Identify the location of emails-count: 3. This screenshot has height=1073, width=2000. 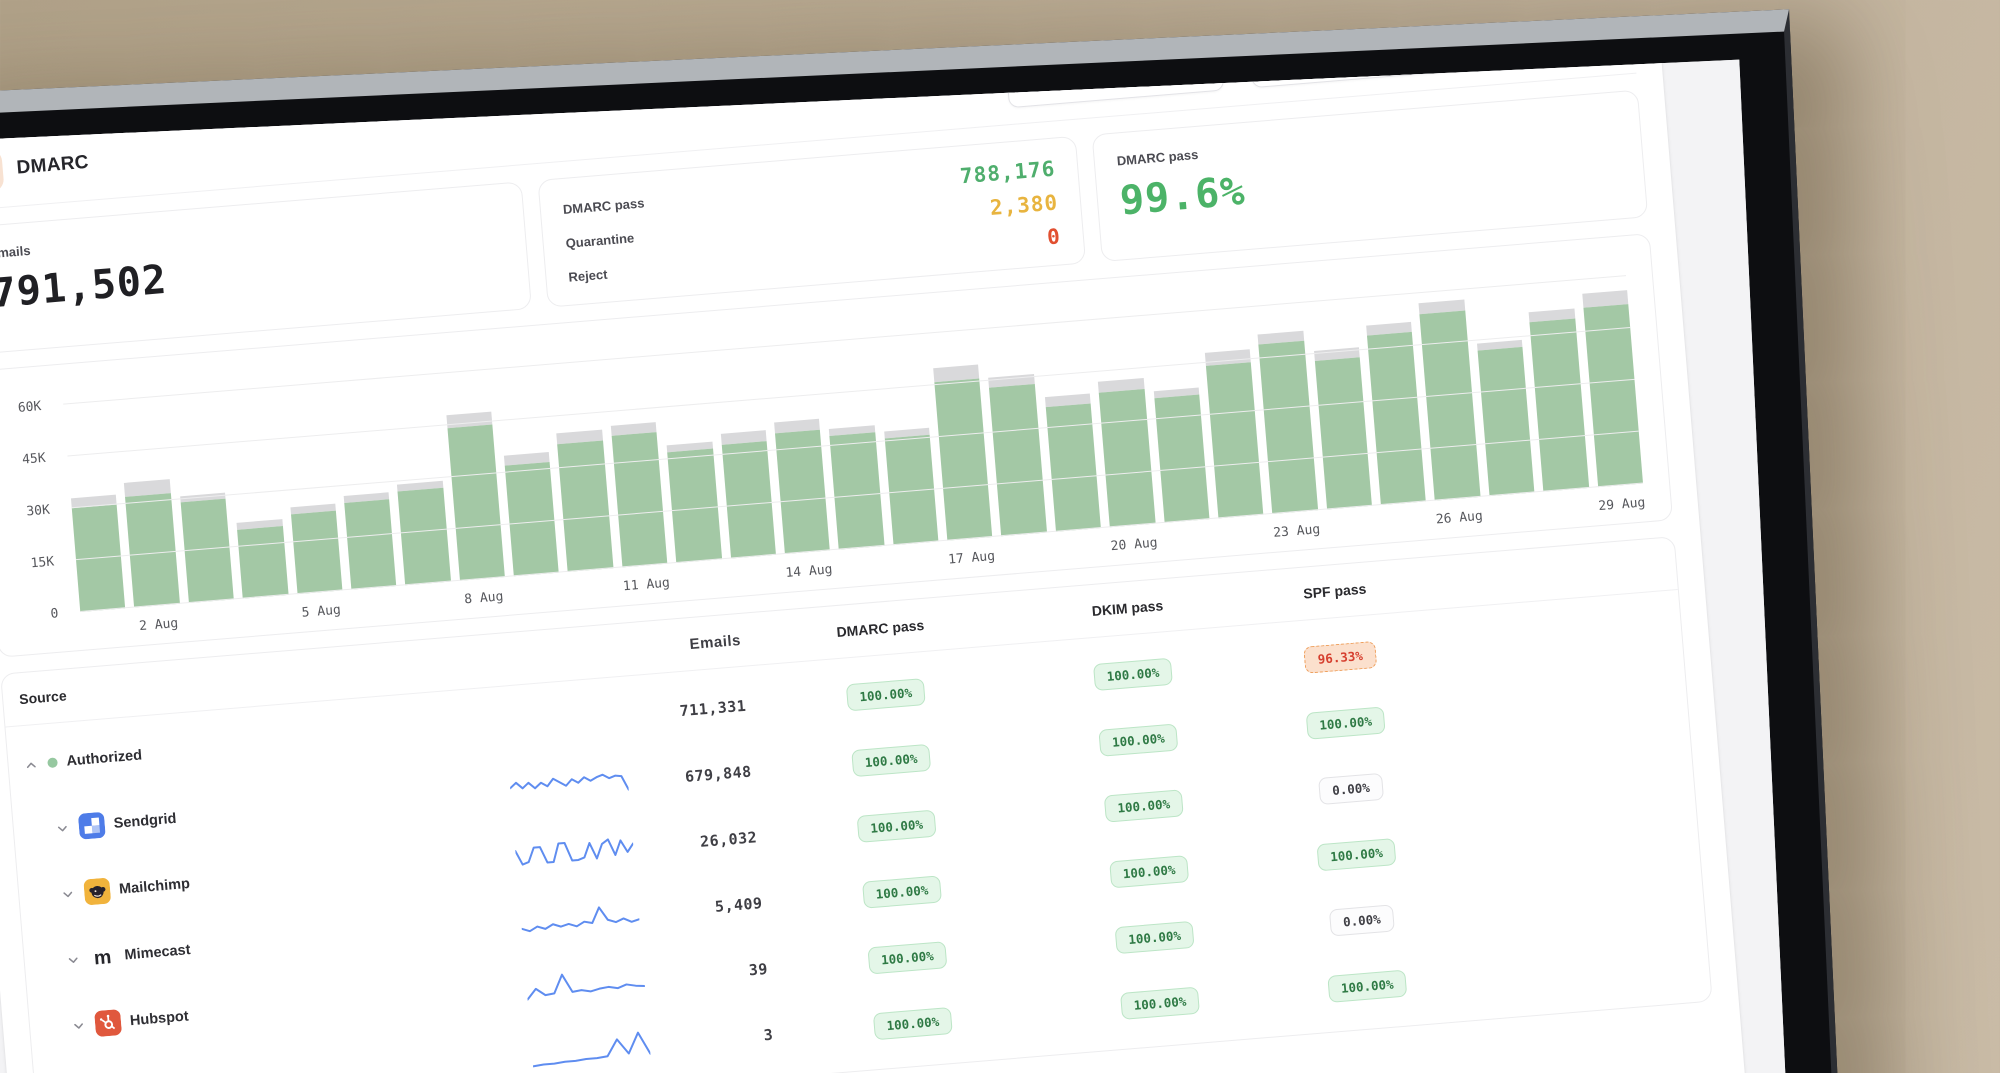
(768, 1035).